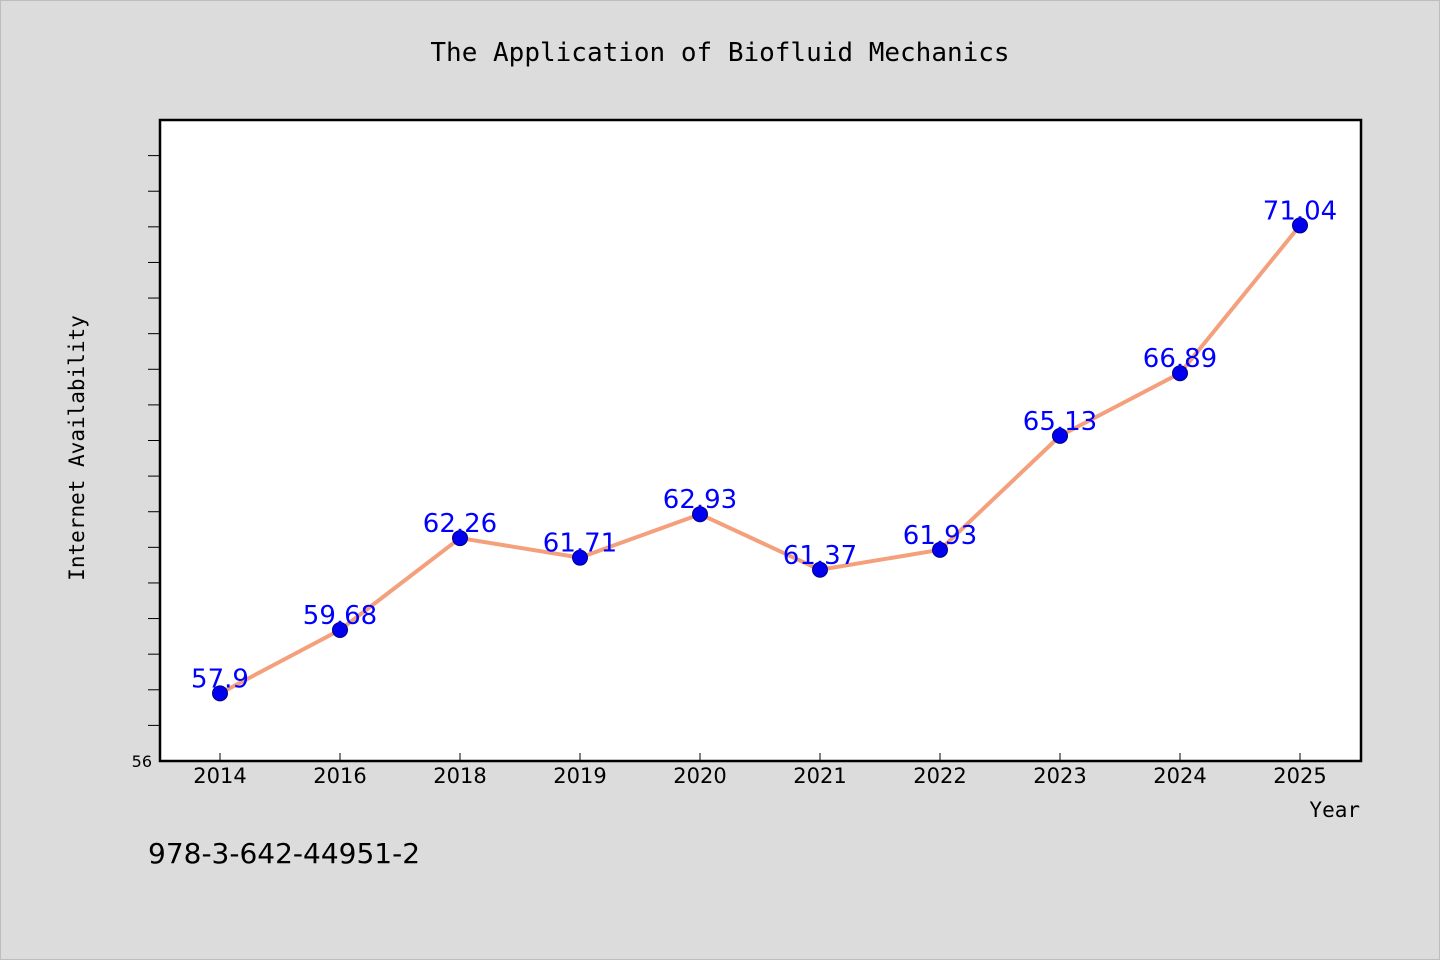 The width and height of the screenshot is (1440, 960). I want to click on y-axis-label: Internet Availability, so click(77, 448).